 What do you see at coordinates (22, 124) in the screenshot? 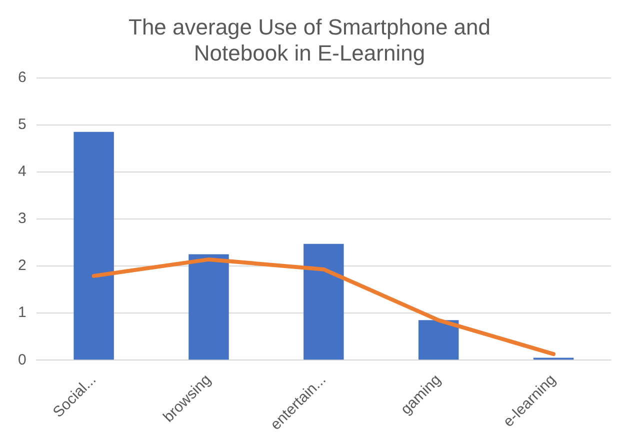
I see `y-tick-label: 5` at bounding box center [22, 124].